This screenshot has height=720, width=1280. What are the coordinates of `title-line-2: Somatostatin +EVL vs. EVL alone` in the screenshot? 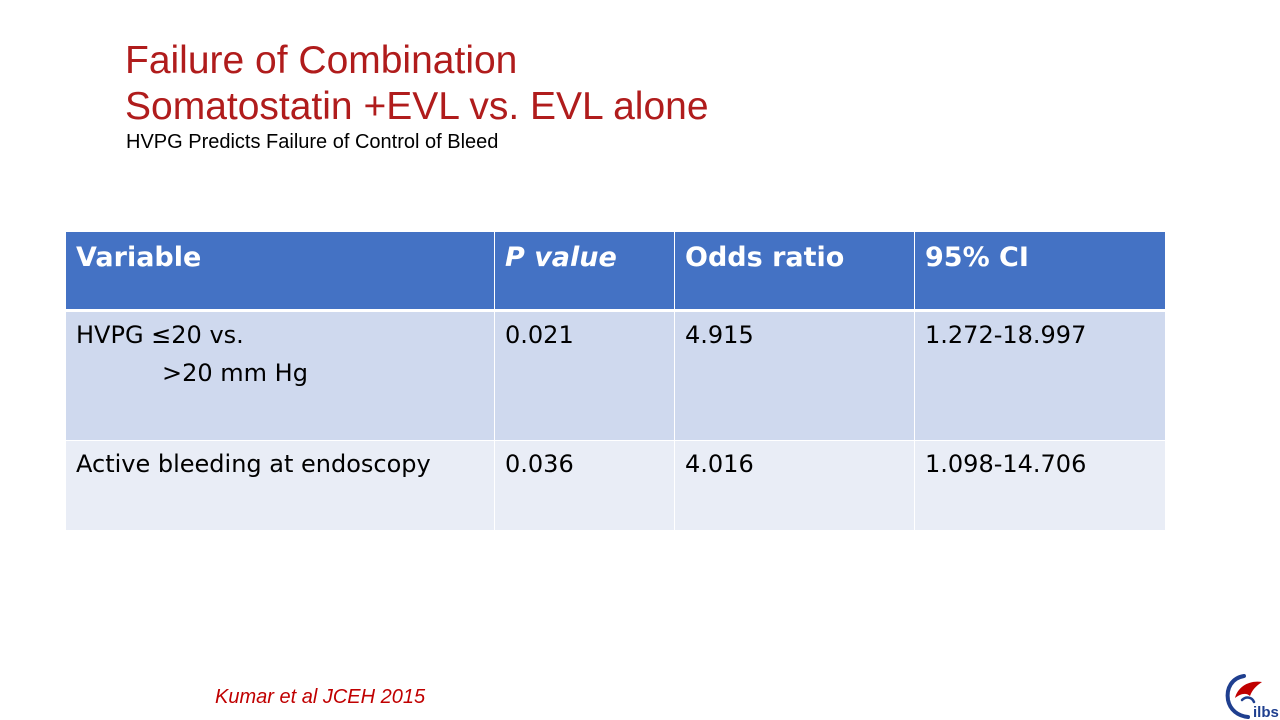 It's located at (417, 106).